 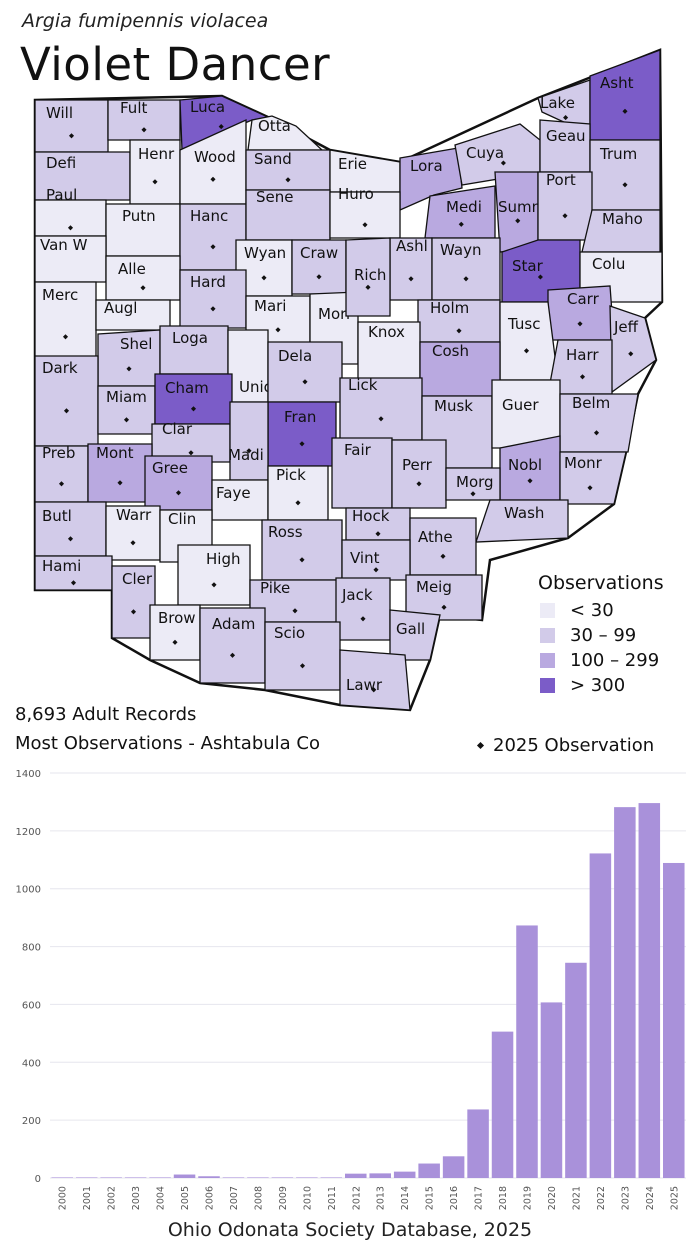 I want to click on county-label: Lora, so click(x=426, y=166).